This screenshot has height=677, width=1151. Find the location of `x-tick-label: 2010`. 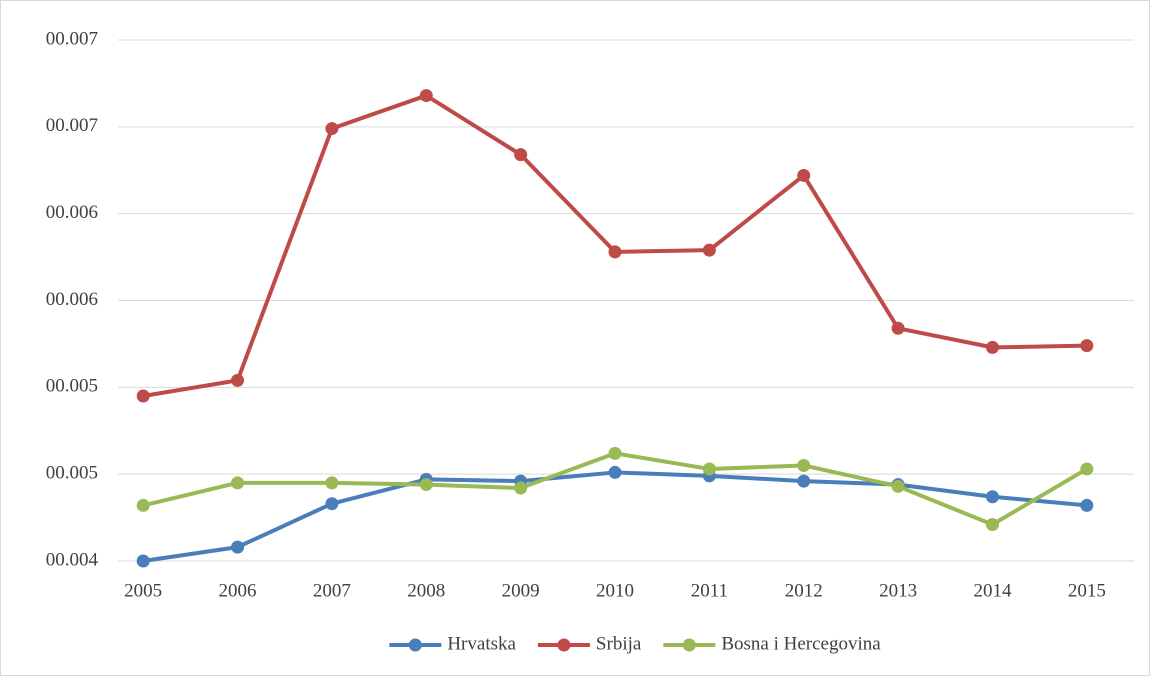

x-tick-label: 2010 is located at coordinates (615, 590).